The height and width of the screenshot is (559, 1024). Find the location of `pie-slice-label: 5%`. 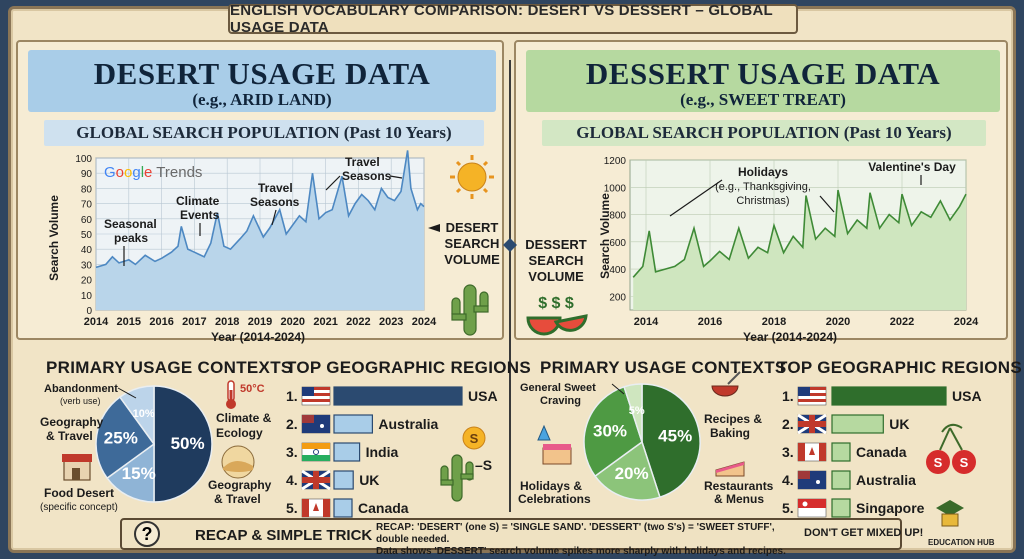

pie-slice-label: 5% is located at coordinates (637, 411).